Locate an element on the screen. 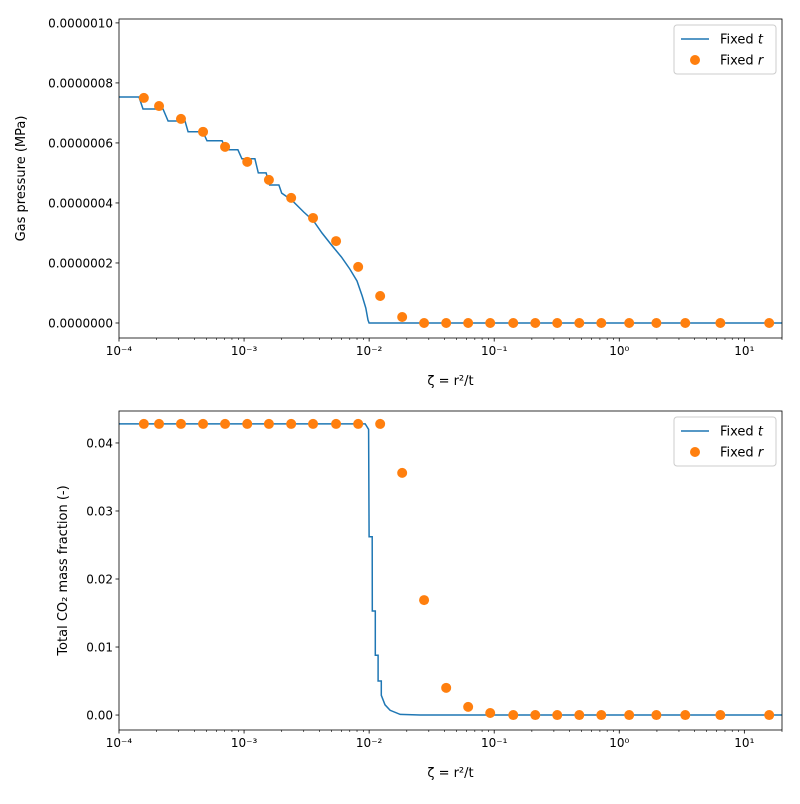 Image resolution: width=800 pixels, height=804 pixels. y-tick-label: 0.0000004 is located at coordinates (80, 203).